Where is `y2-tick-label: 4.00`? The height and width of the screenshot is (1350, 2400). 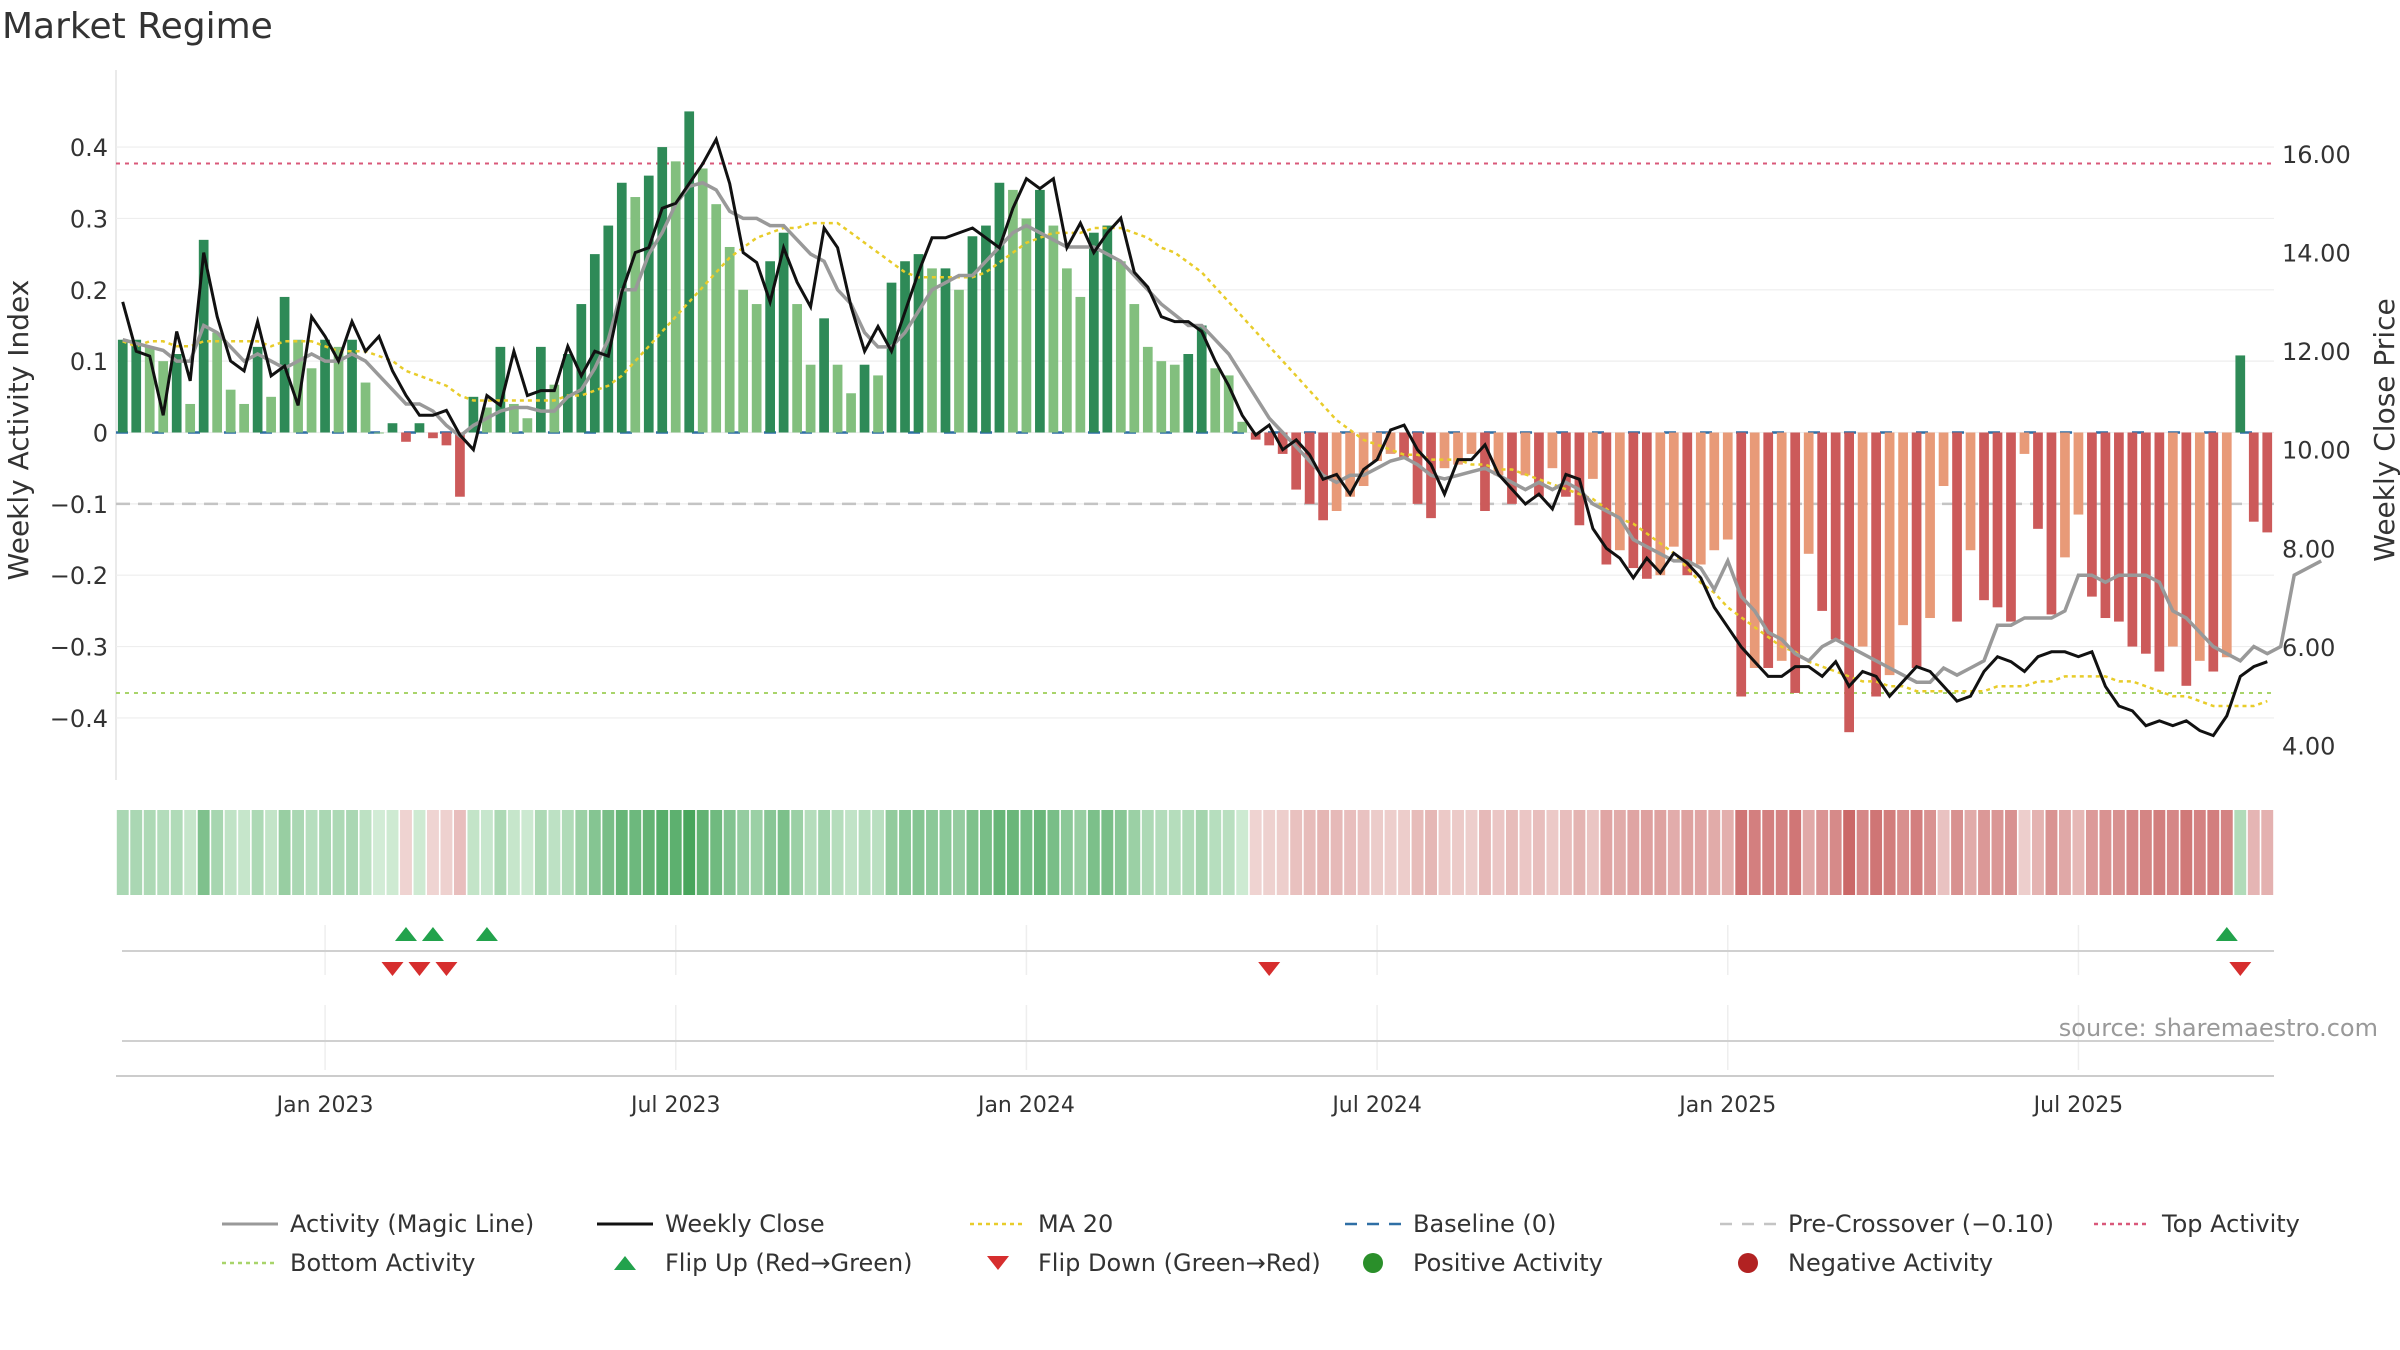
y2-tick-label: 4.00 is located at coordinates (2308, 746).